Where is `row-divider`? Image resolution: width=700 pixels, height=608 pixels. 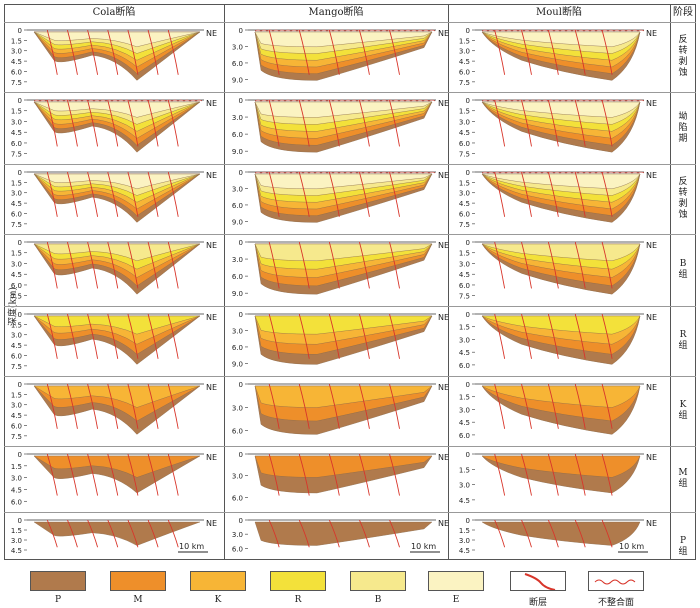 row-divider is located at coordinates (350, 164).